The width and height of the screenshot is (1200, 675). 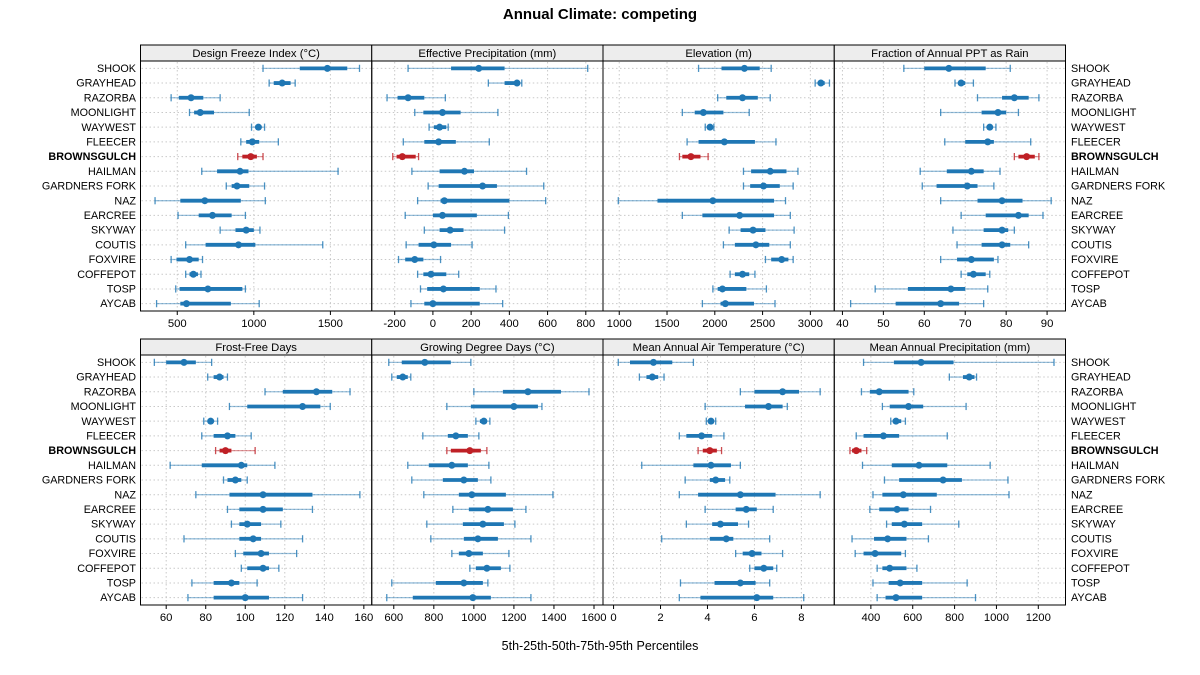 What do you see at coordinates (1085, 584) in the screenshot?
I see `site-label-right: TOSP` at bounding box center [1085, 584].